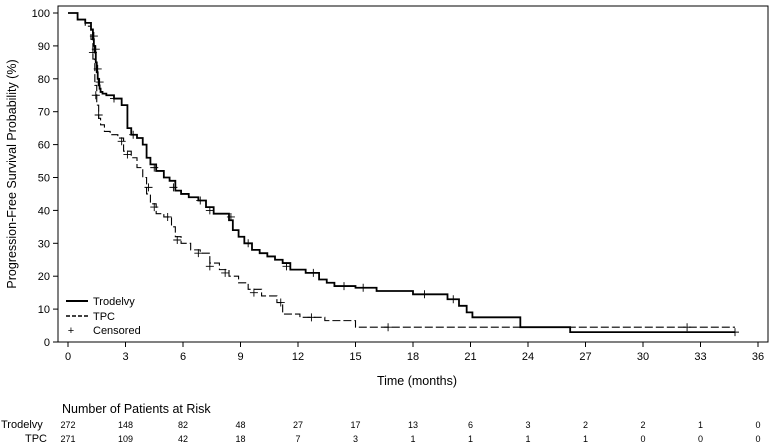  What do you see at coordinates (297, 439) in the screenshot?
I see `risk-value-tpc: 7` at bounding box center [297, 439].